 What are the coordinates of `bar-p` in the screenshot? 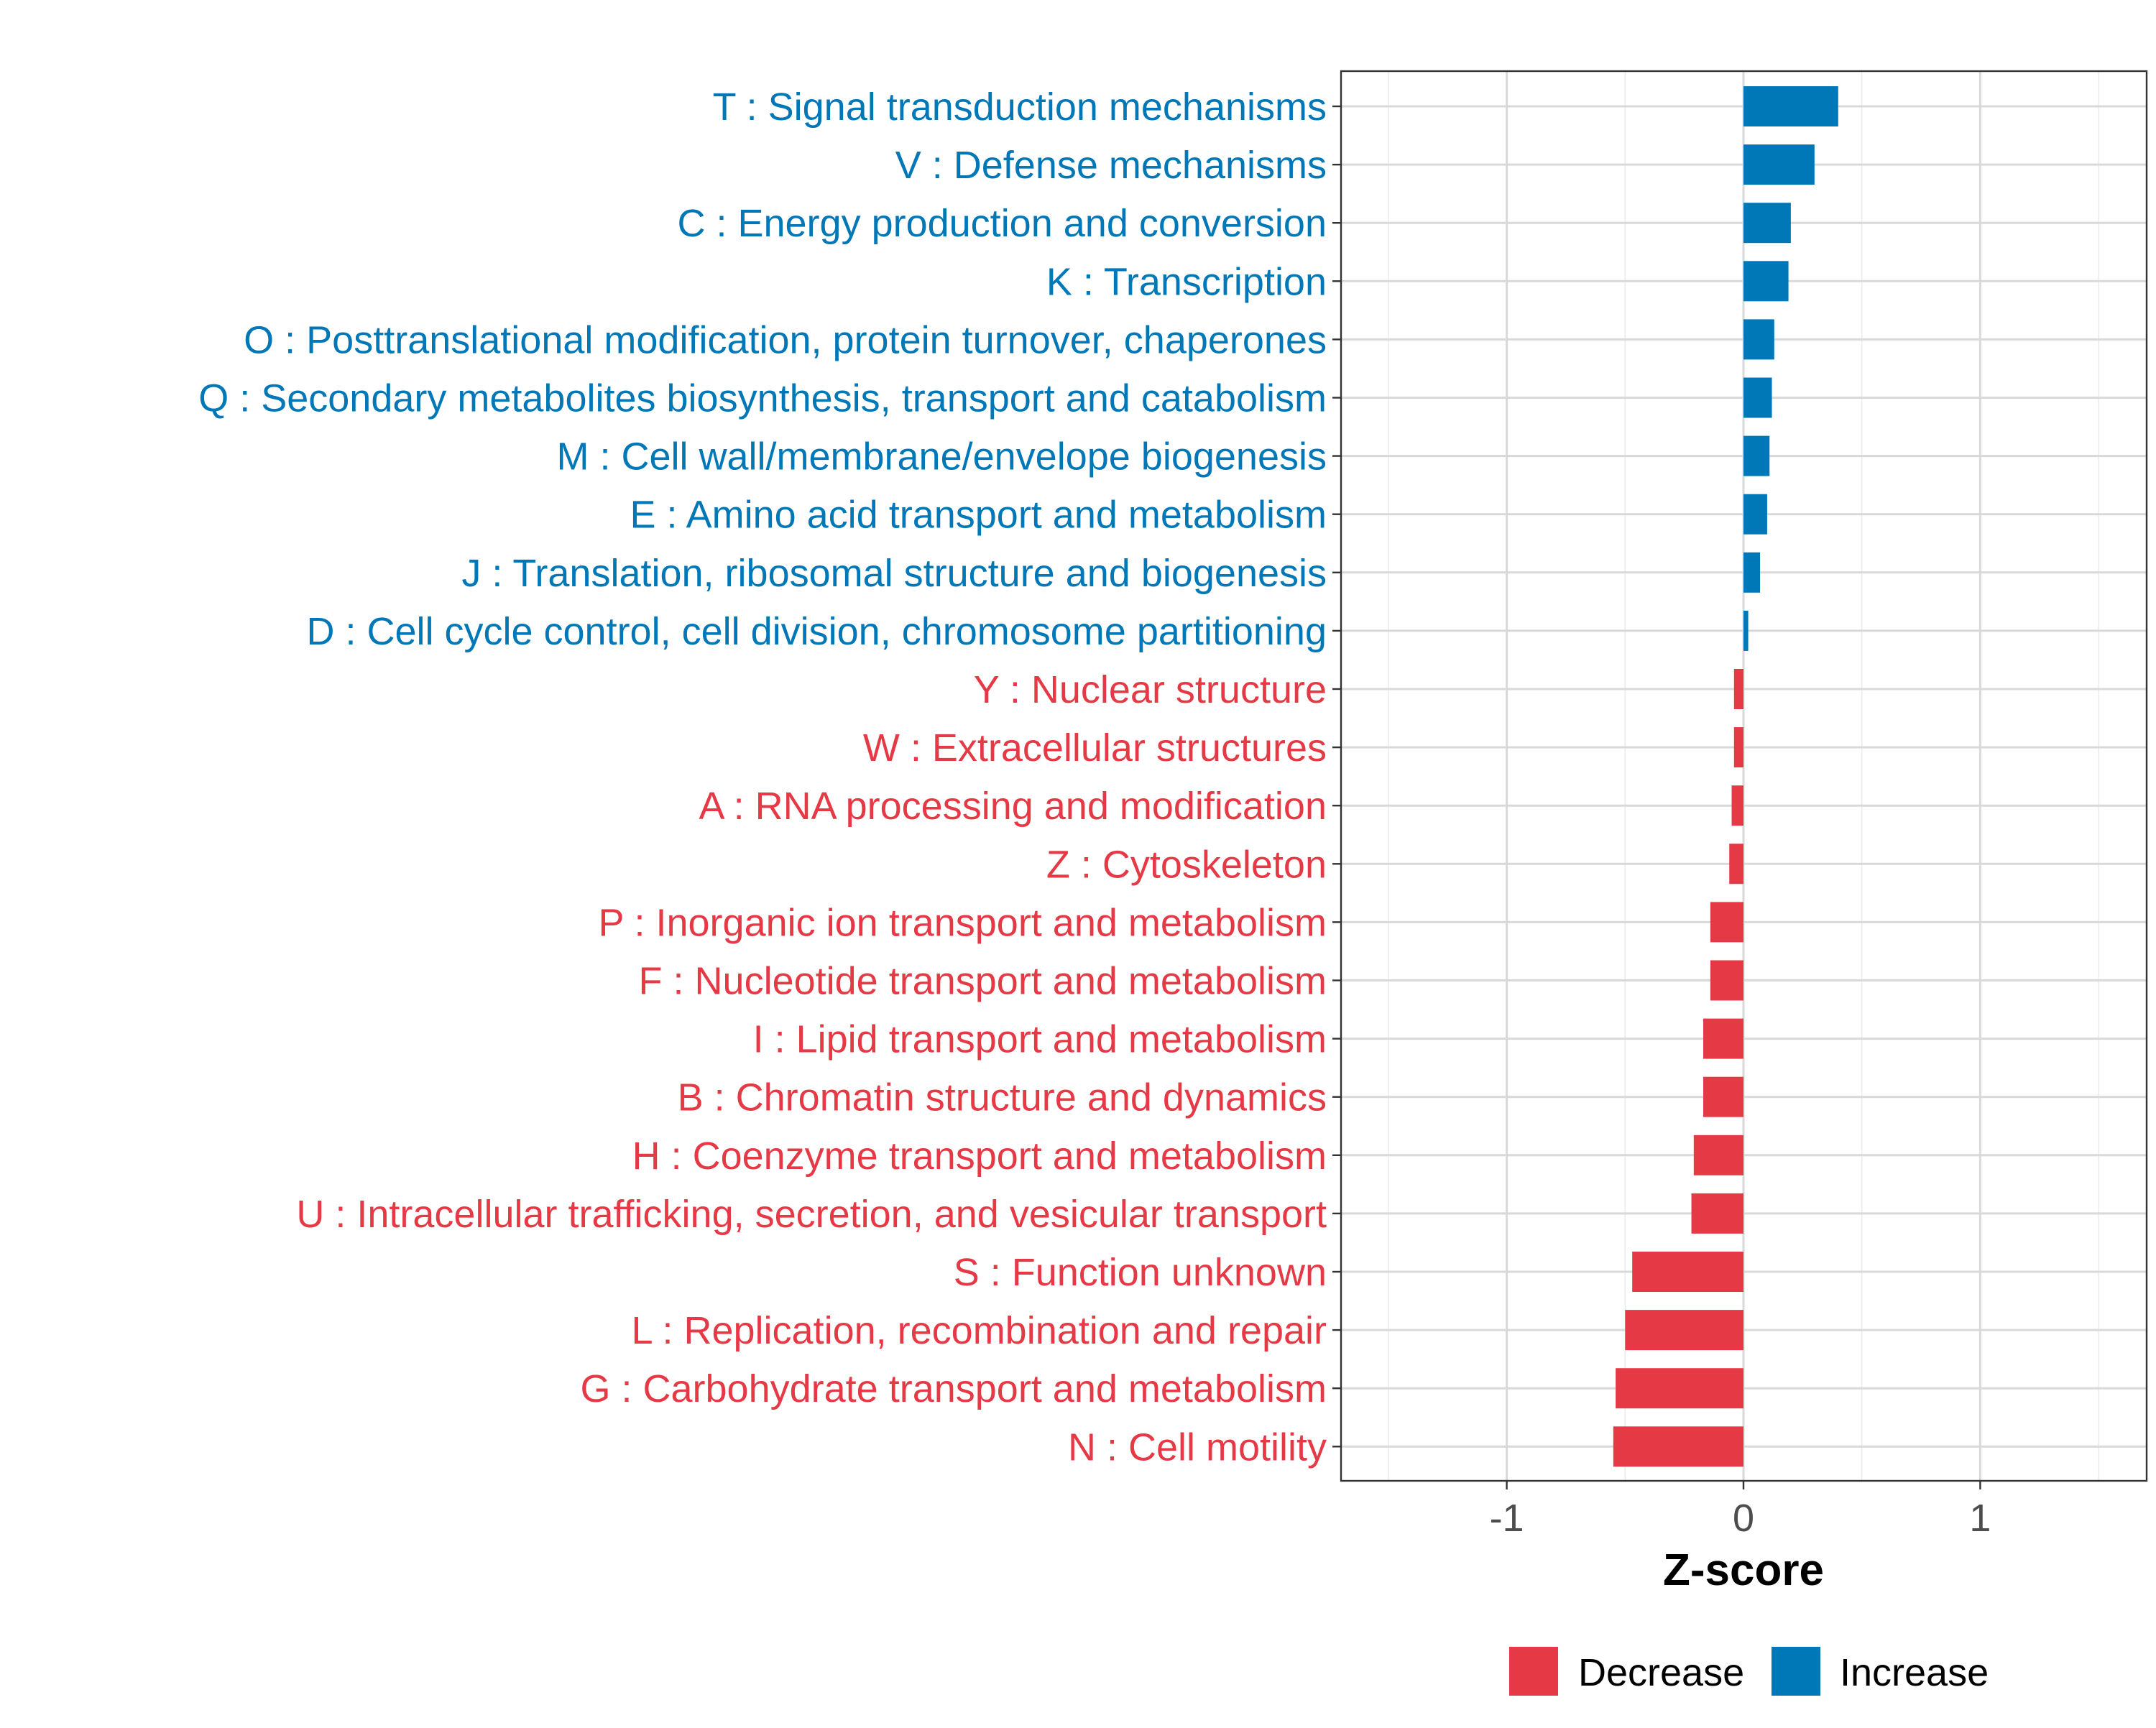 It's located at (1726, 922).